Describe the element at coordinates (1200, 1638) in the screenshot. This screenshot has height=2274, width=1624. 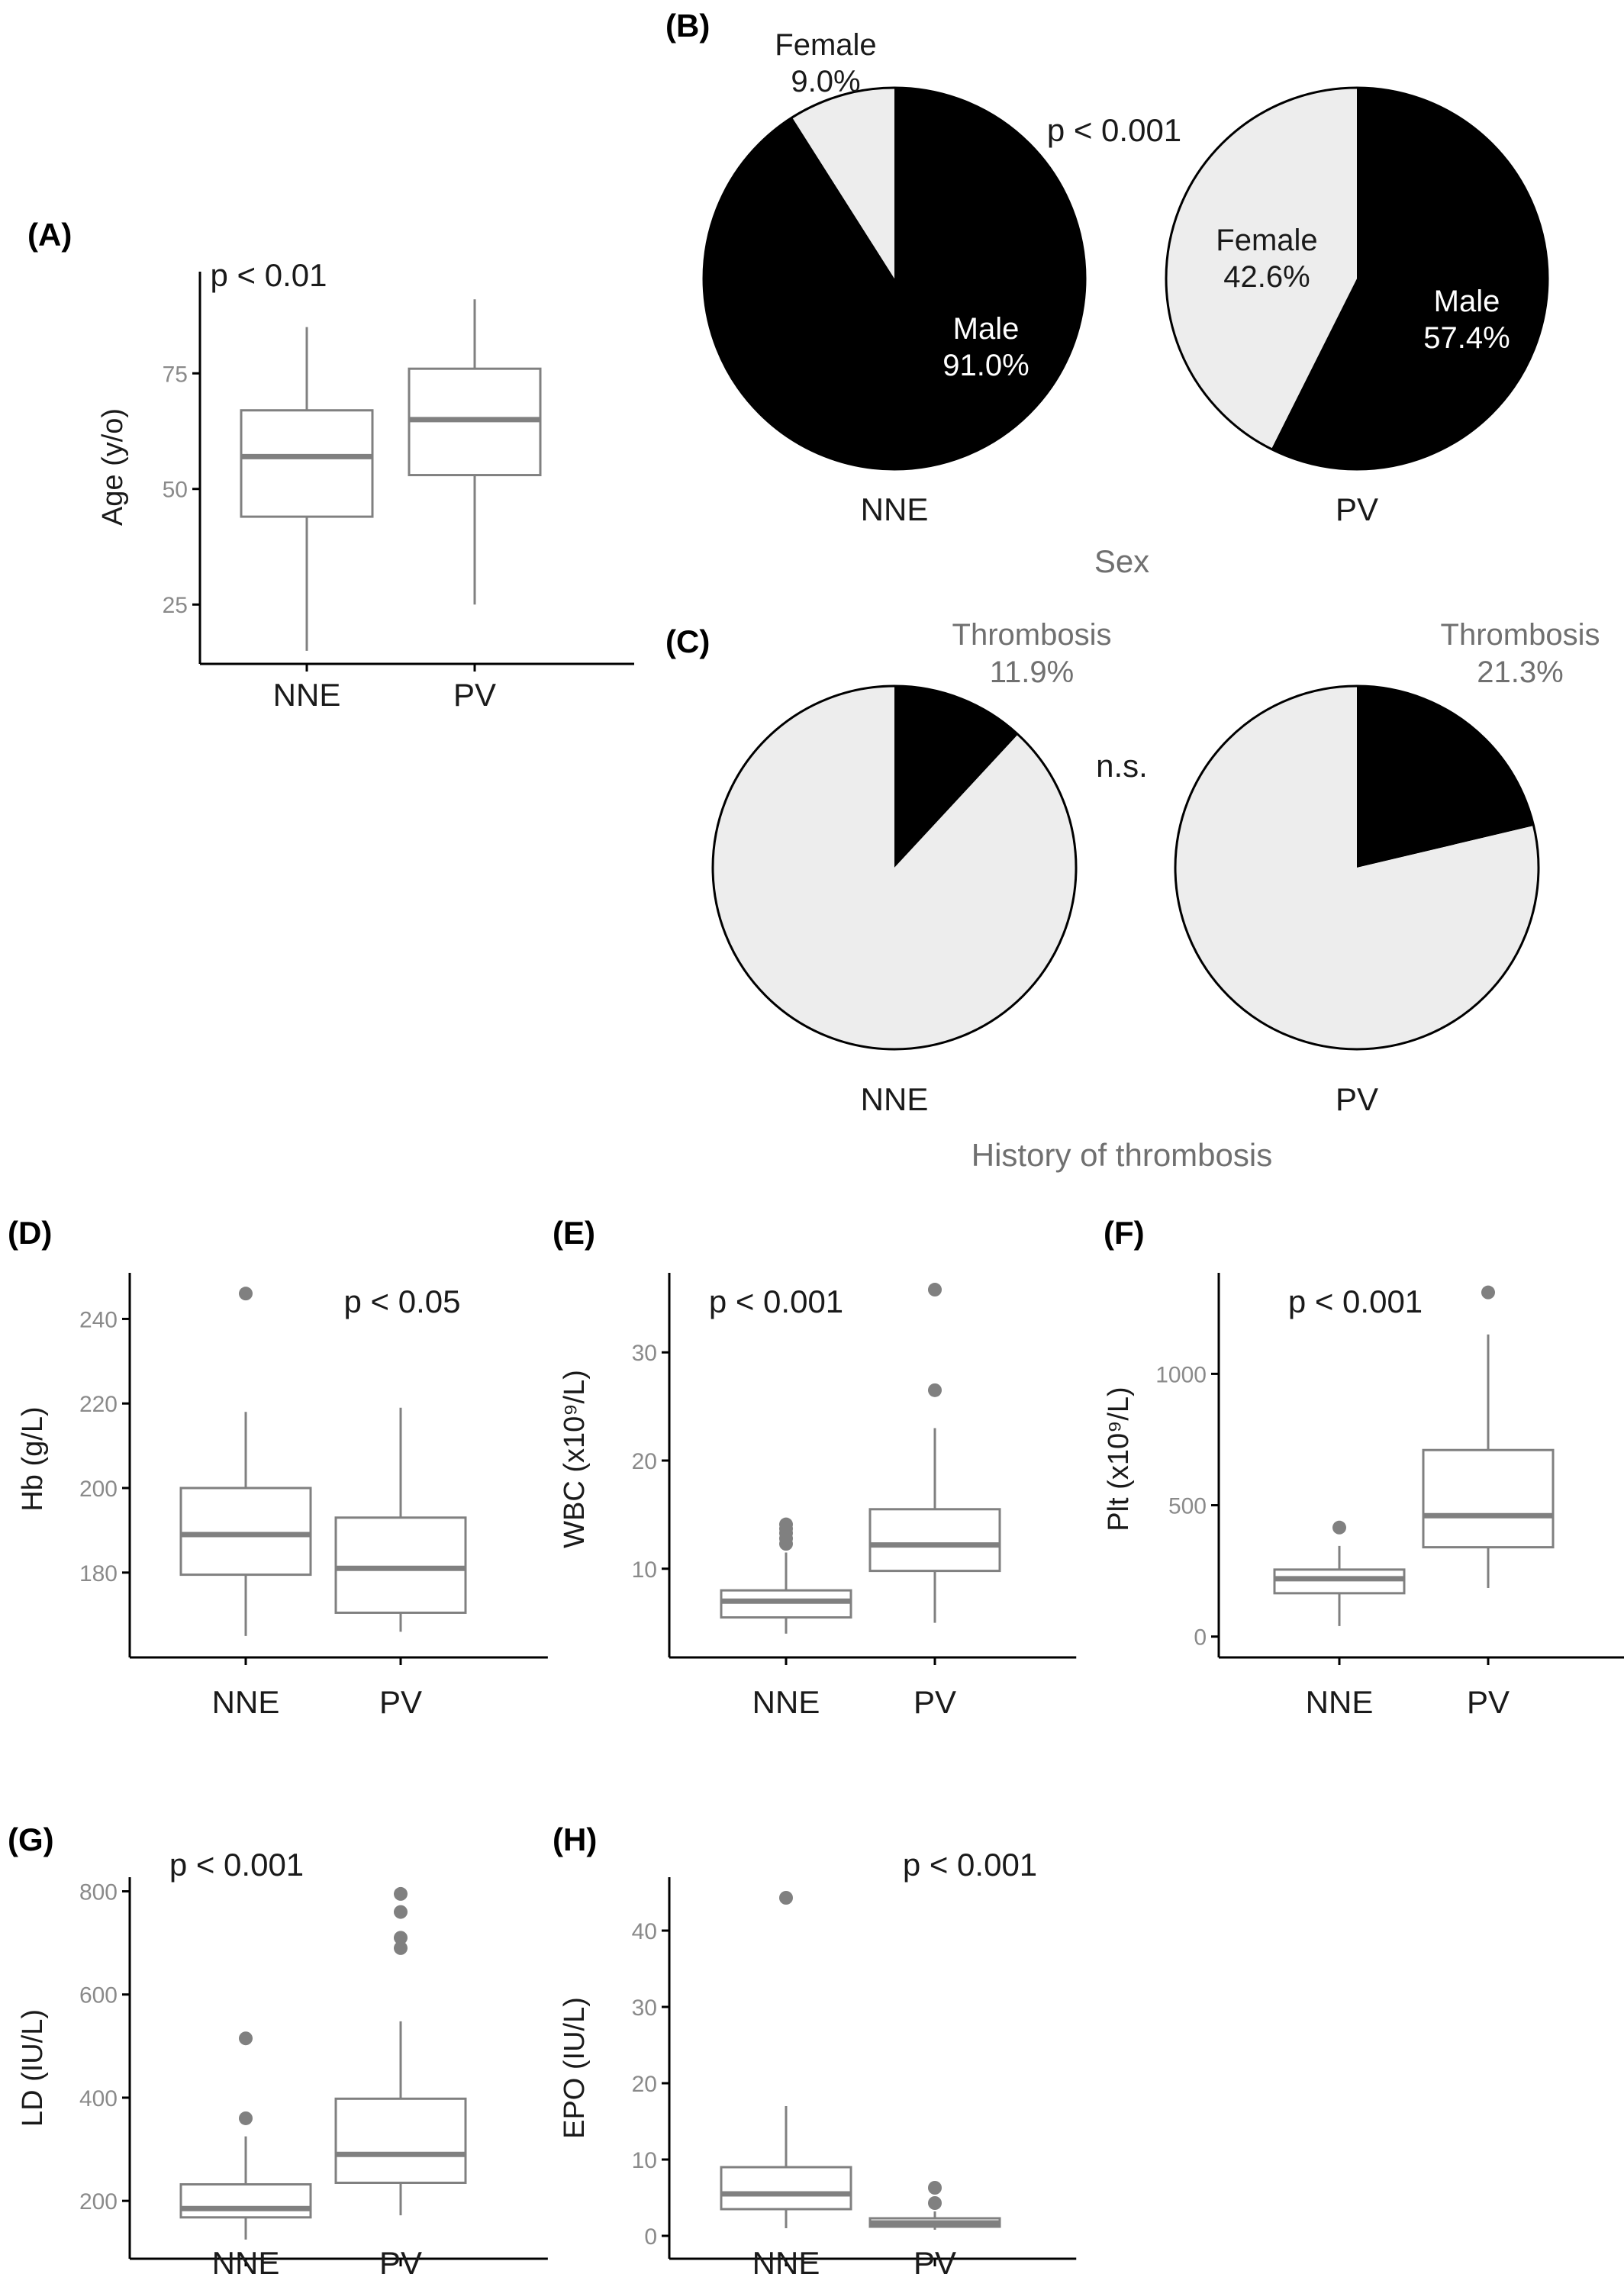
I see `panel-f-ytick-label: 0` at that location.